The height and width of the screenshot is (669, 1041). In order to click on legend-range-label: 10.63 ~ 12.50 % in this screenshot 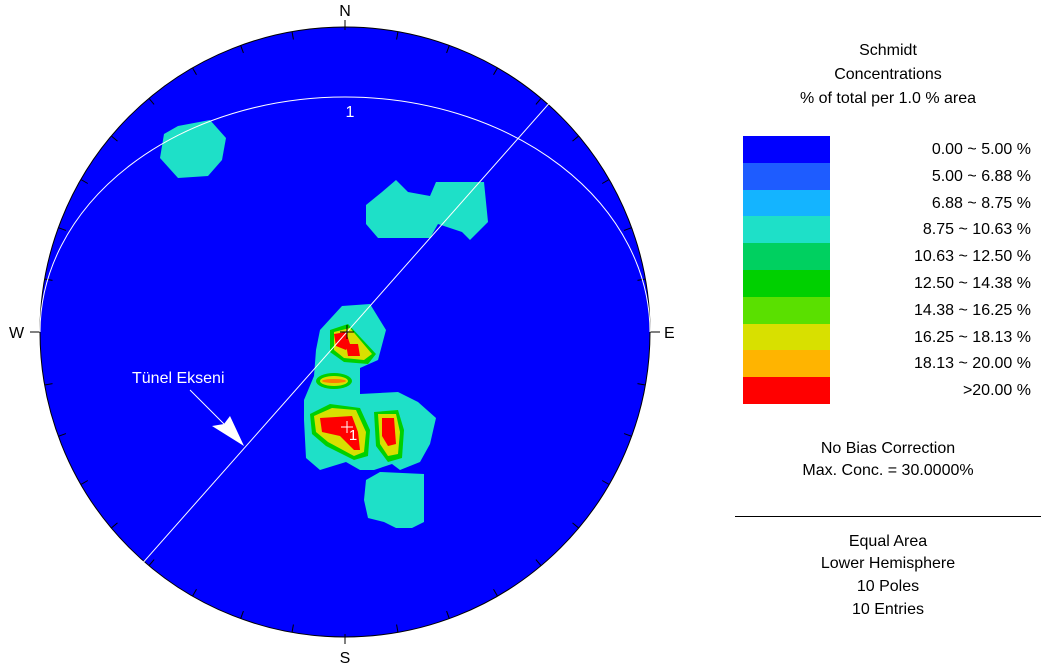, I will do `click(972, 257)`.